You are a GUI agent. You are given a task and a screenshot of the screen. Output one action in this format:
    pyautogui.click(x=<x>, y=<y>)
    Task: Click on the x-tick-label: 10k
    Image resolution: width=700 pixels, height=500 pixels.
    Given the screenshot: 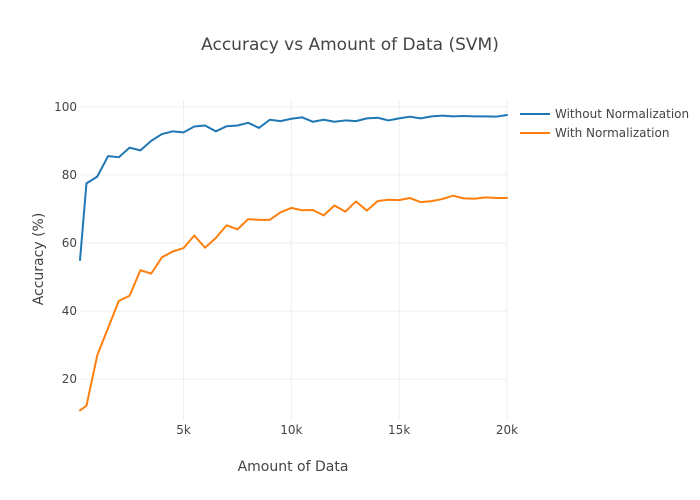 What is the action you would take?
    pyautogui.click(x=291, y=430)
    